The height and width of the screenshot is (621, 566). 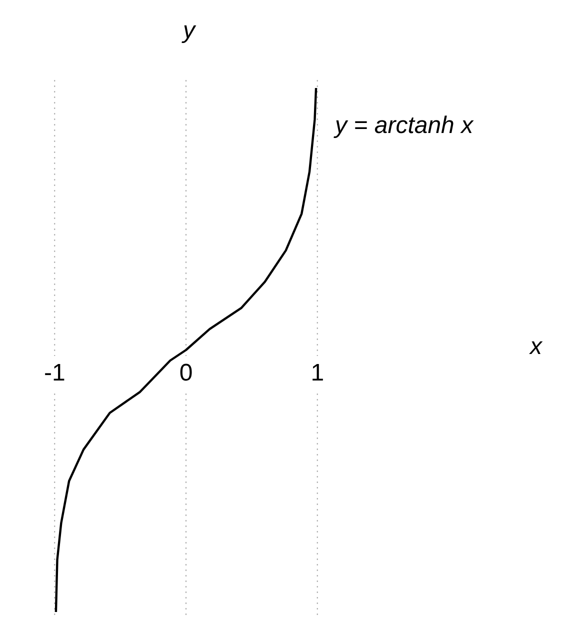 What do you see at coordinates (189, 30) in the screenshot?
I see `y-axis-title: y` at bounding box center [189, 30].